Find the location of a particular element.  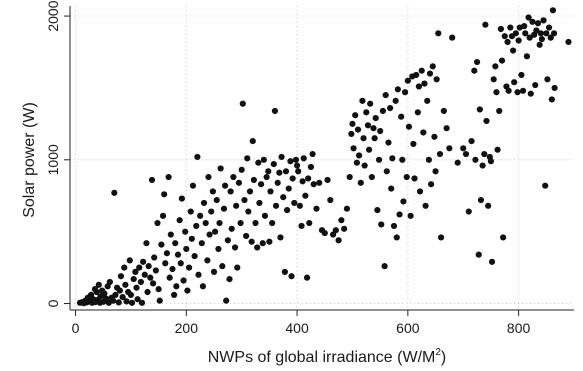

x-tick-label-3: 600 is located at coordinates (408, 328).